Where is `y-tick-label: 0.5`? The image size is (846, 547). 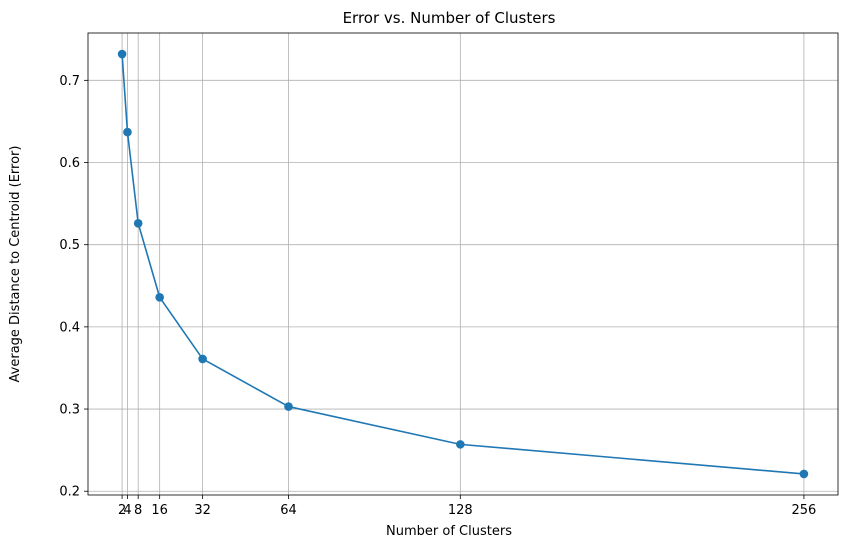
y-tick-label: 0.5 is located at coordinates (69, 245).